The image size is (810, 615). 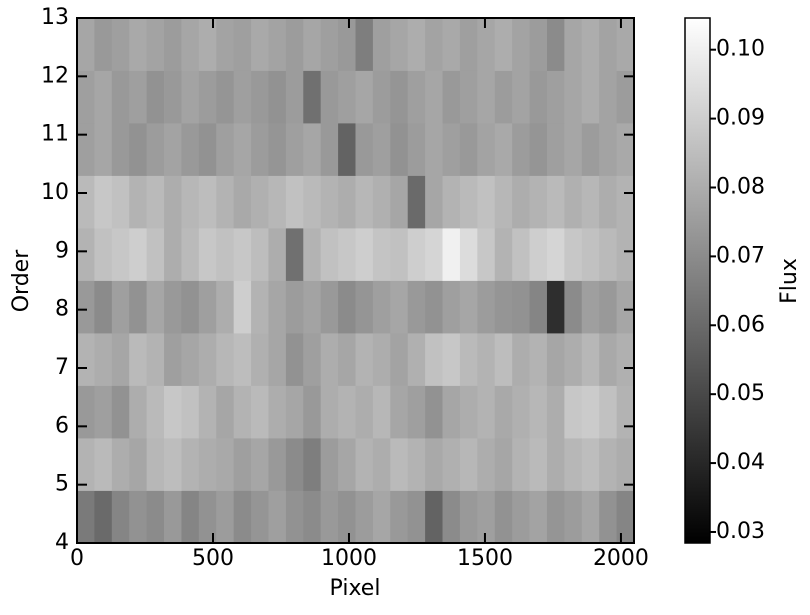 What do you see at coordinates (355, 588) in the screenshot?
I see `x-axis-label: Pixel` at bounding box center [355, 588].